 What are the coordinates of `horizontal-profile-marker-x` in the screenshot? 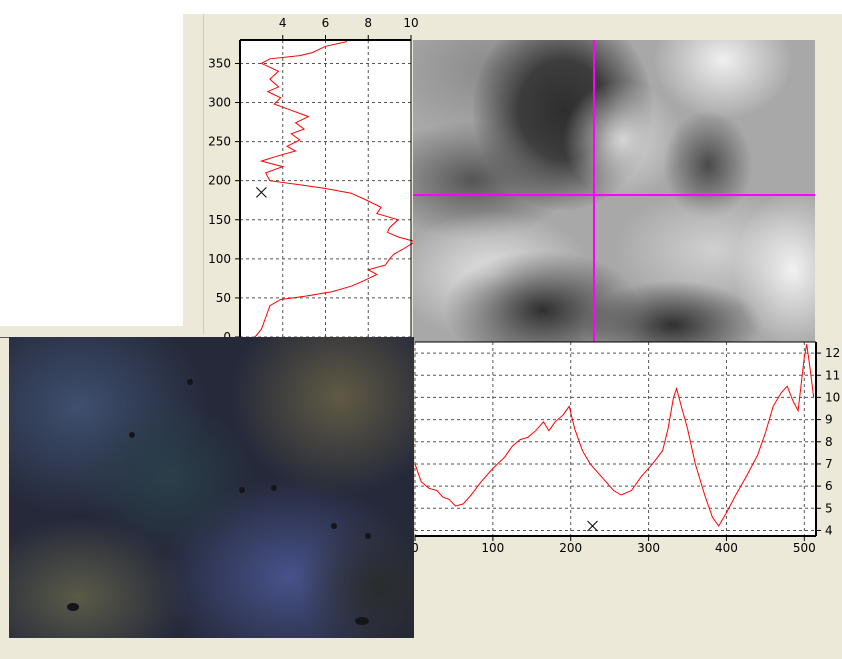 It's located at (592, 526).